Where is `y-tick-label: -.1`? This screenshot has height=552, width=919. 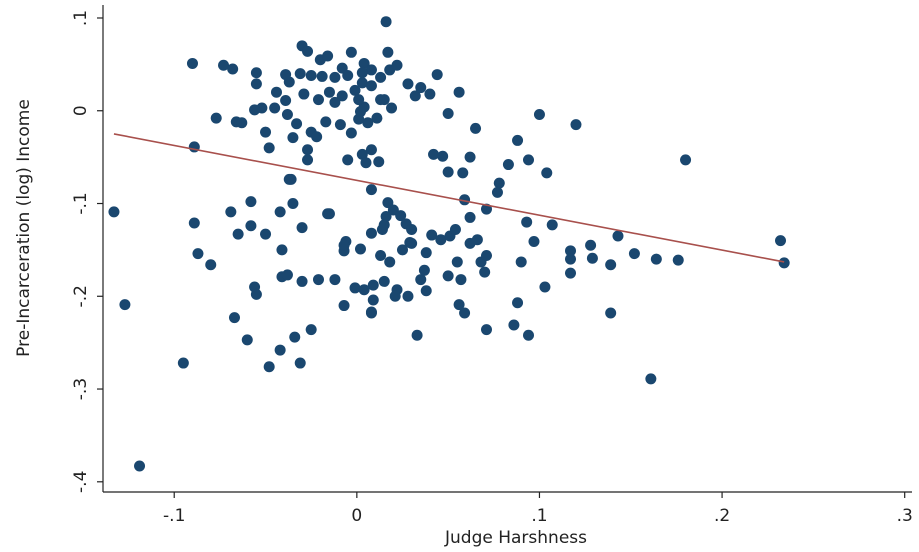 y-tick-label: -.1 is located at coordinates (81, 203).